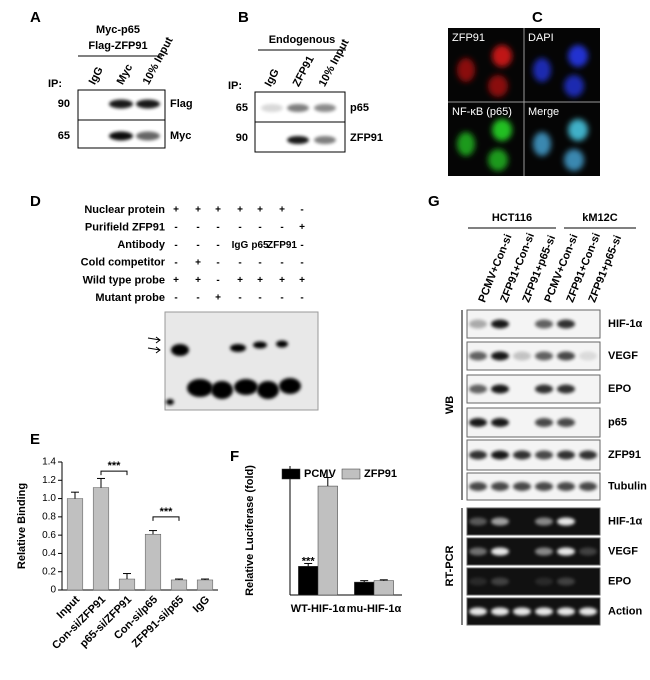  What do you see at coordinates (53, 590) in the screenshot?
I see `y-tick-label: 0` at bounding box center [53, 590].